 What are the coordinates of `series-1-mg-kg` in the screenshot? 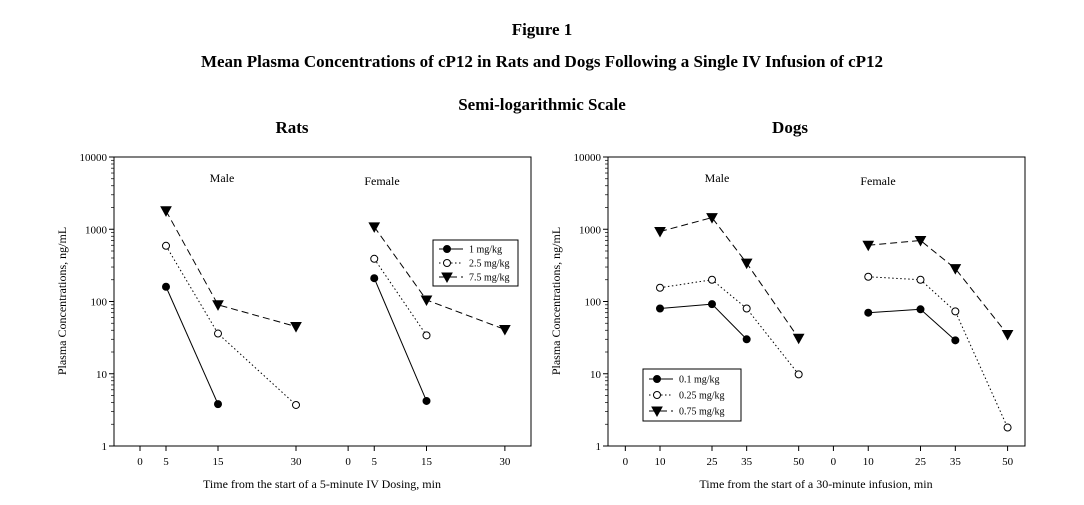 It's located at (296, 341).